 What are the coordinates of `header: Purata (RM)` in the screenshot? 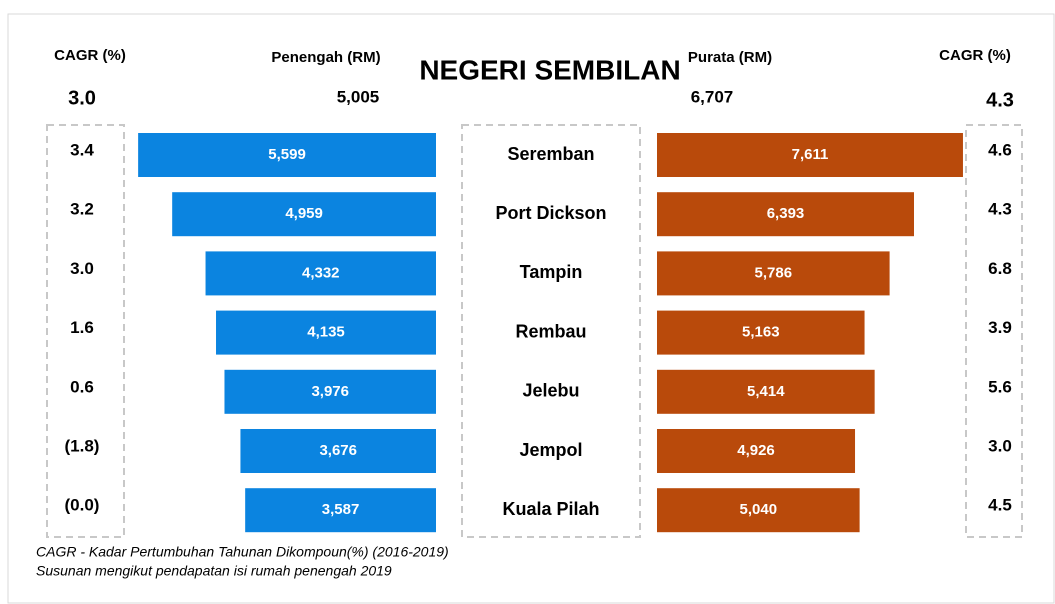 It's located at (730, 57).